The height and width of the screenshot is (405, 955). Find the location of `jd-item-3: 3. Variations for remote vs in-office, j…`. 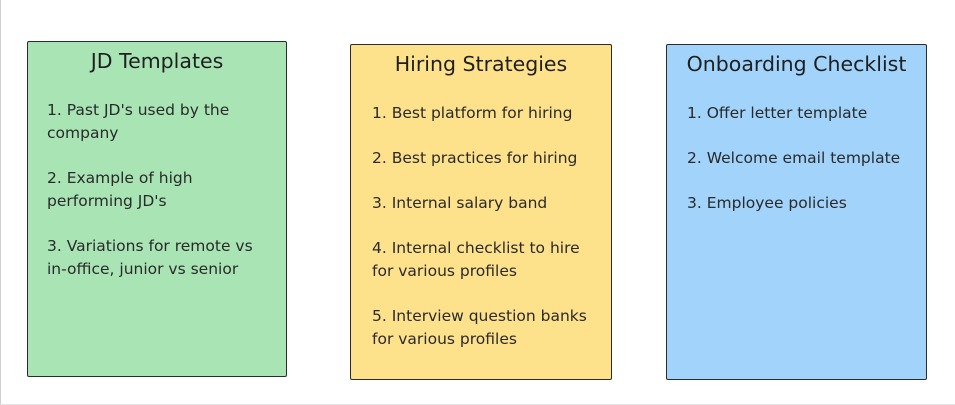

jd-item-3: 3. Variations for remote vs in-office, j… is located at coordinates (150, 257).